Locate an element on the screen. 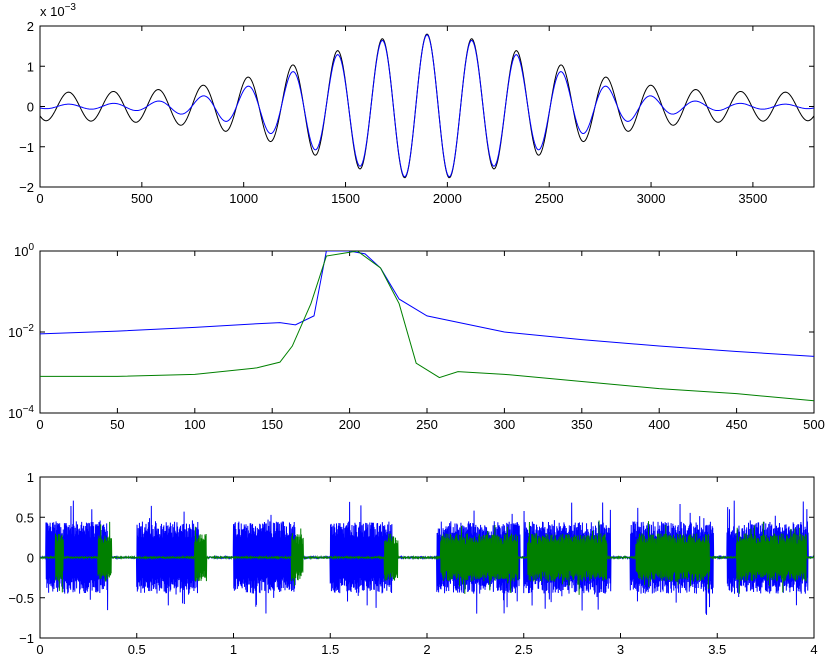  x-tick-label: 3.5 is located at coordinates (717, 649).